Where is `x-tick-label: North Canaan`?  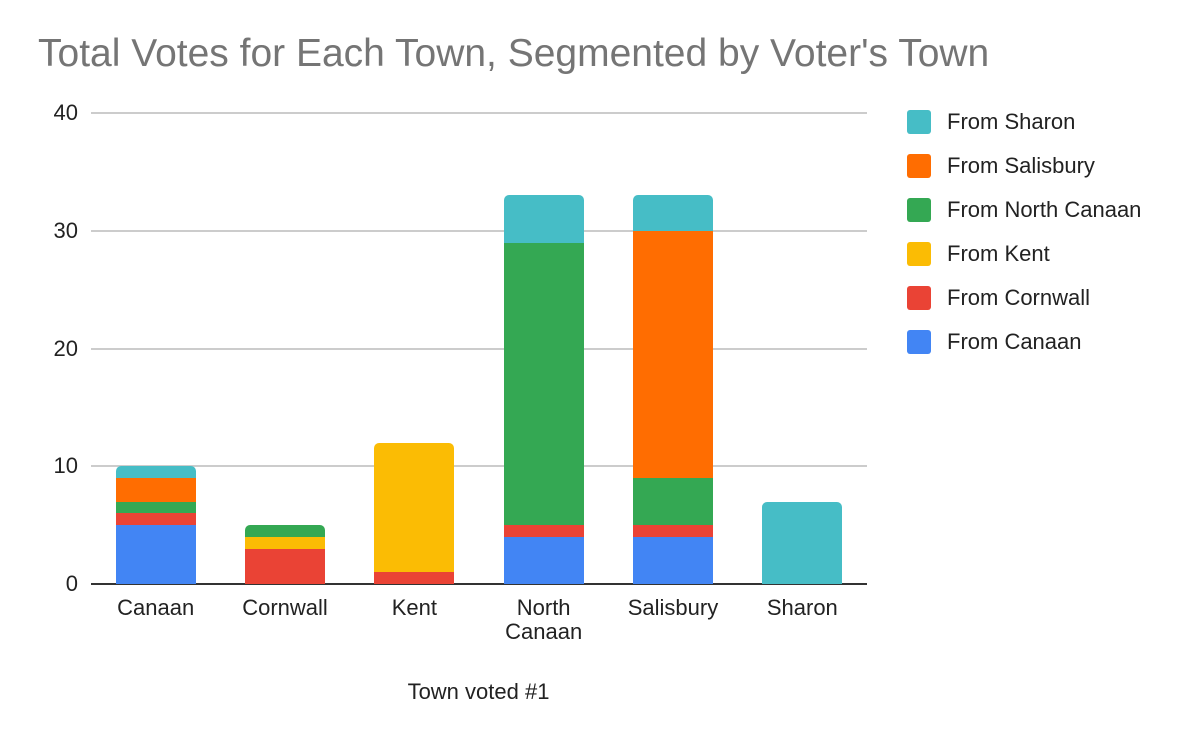
x-tick-label: North Canaan is located at coordinates (544, 620).